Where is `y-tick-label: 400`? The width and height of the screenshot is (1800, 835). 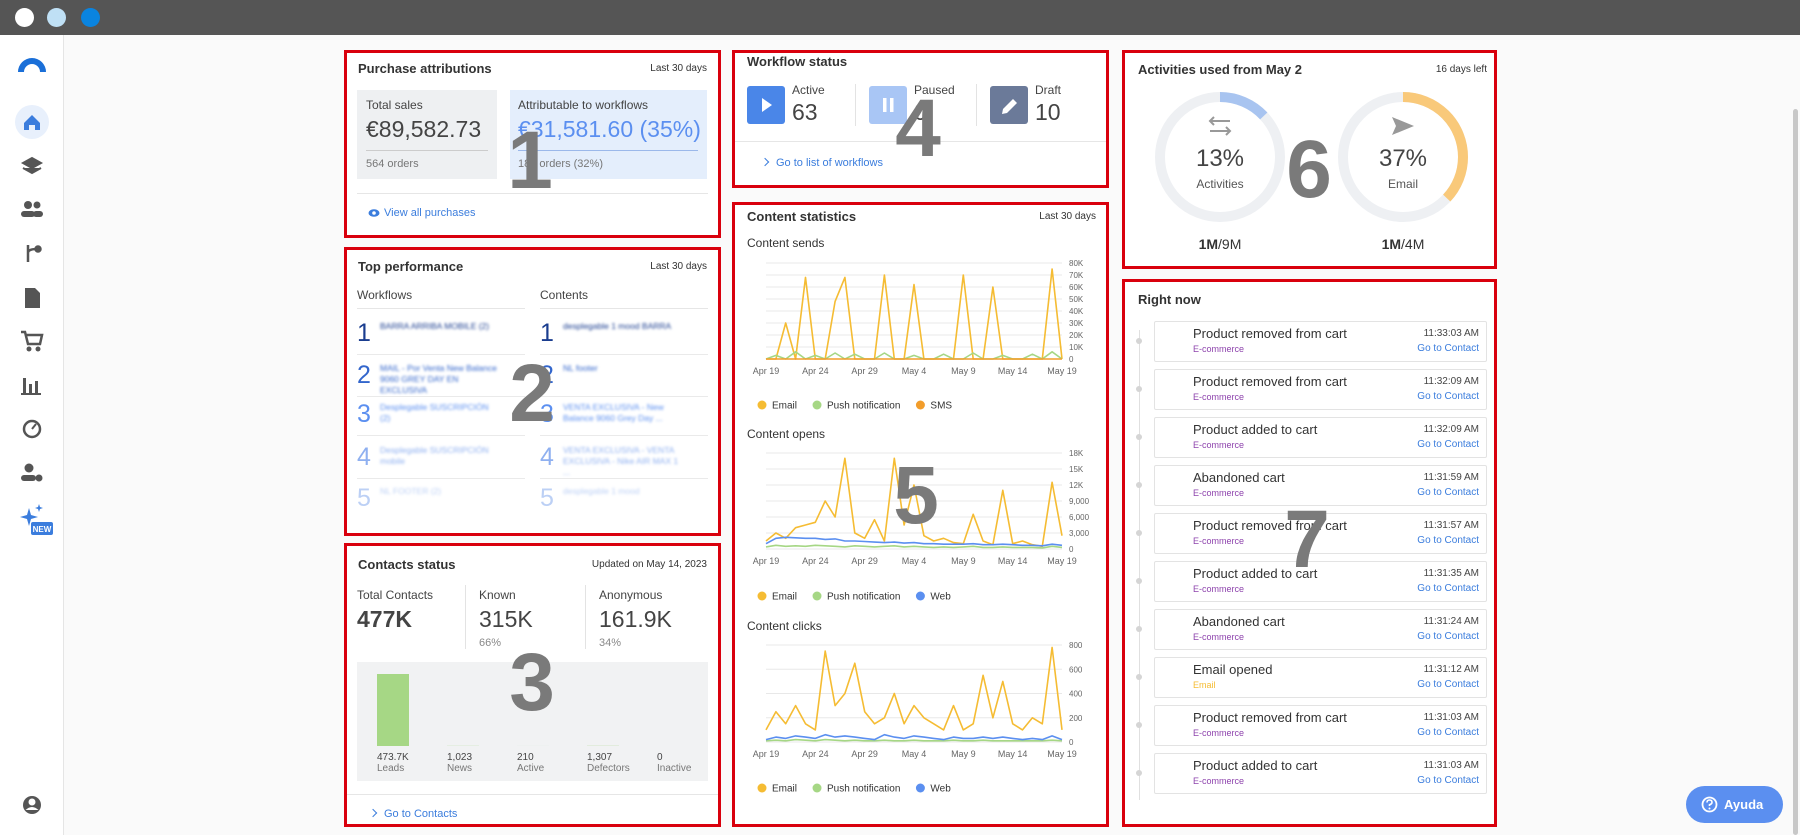 y-tick-label: 400 is located at coordinates (1076, 694).